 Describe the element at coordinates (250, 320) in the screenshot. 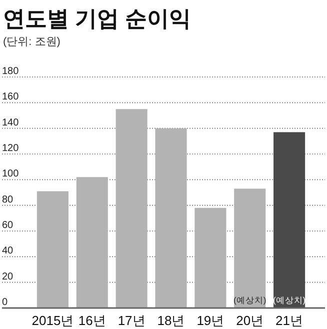

I see `xtick: 20년` at that location.